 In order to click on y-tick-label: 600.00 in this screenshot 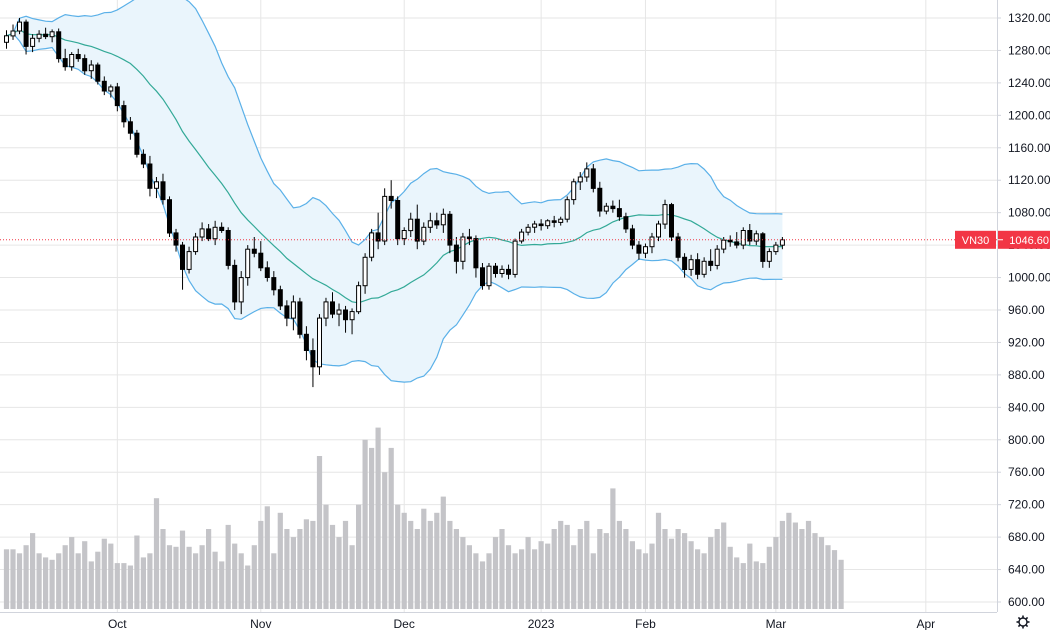, I will do `click(1026, 602)`.